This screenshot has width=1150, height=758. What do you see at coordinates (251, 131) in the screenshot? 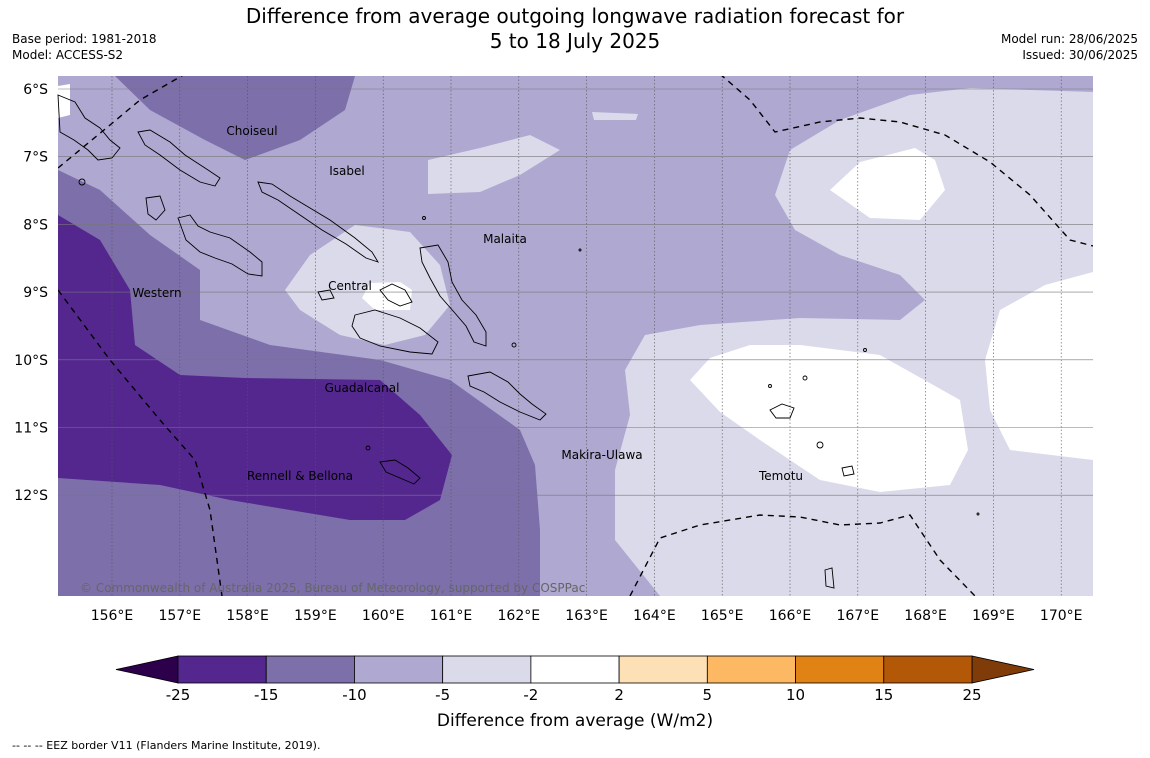
I see `region-label: Choiseul` at bounding box center [251, 131].